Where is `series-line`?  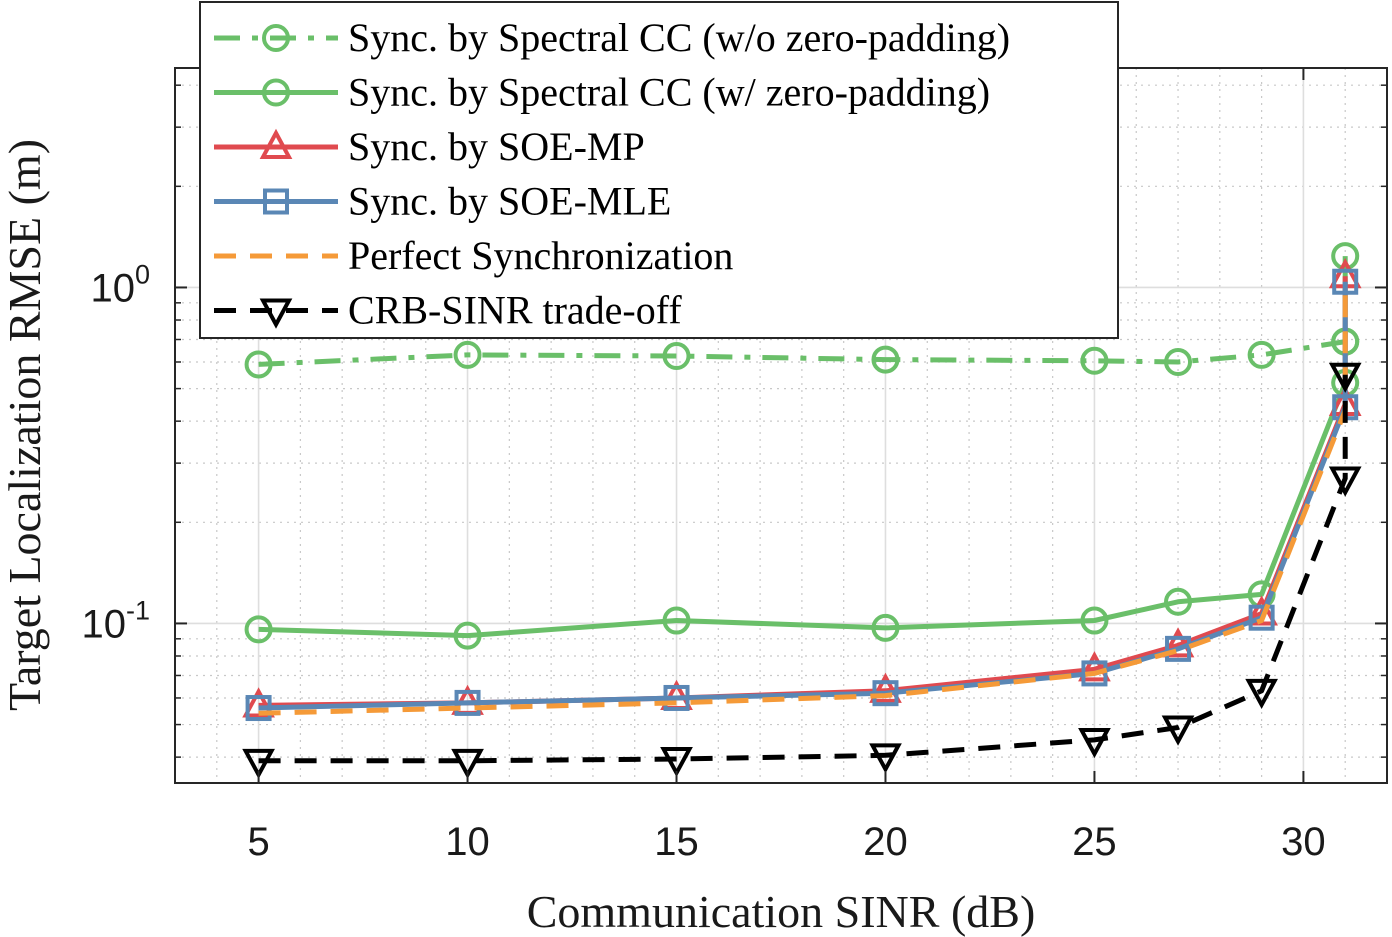 series-line is located at coordinates (802, 353).